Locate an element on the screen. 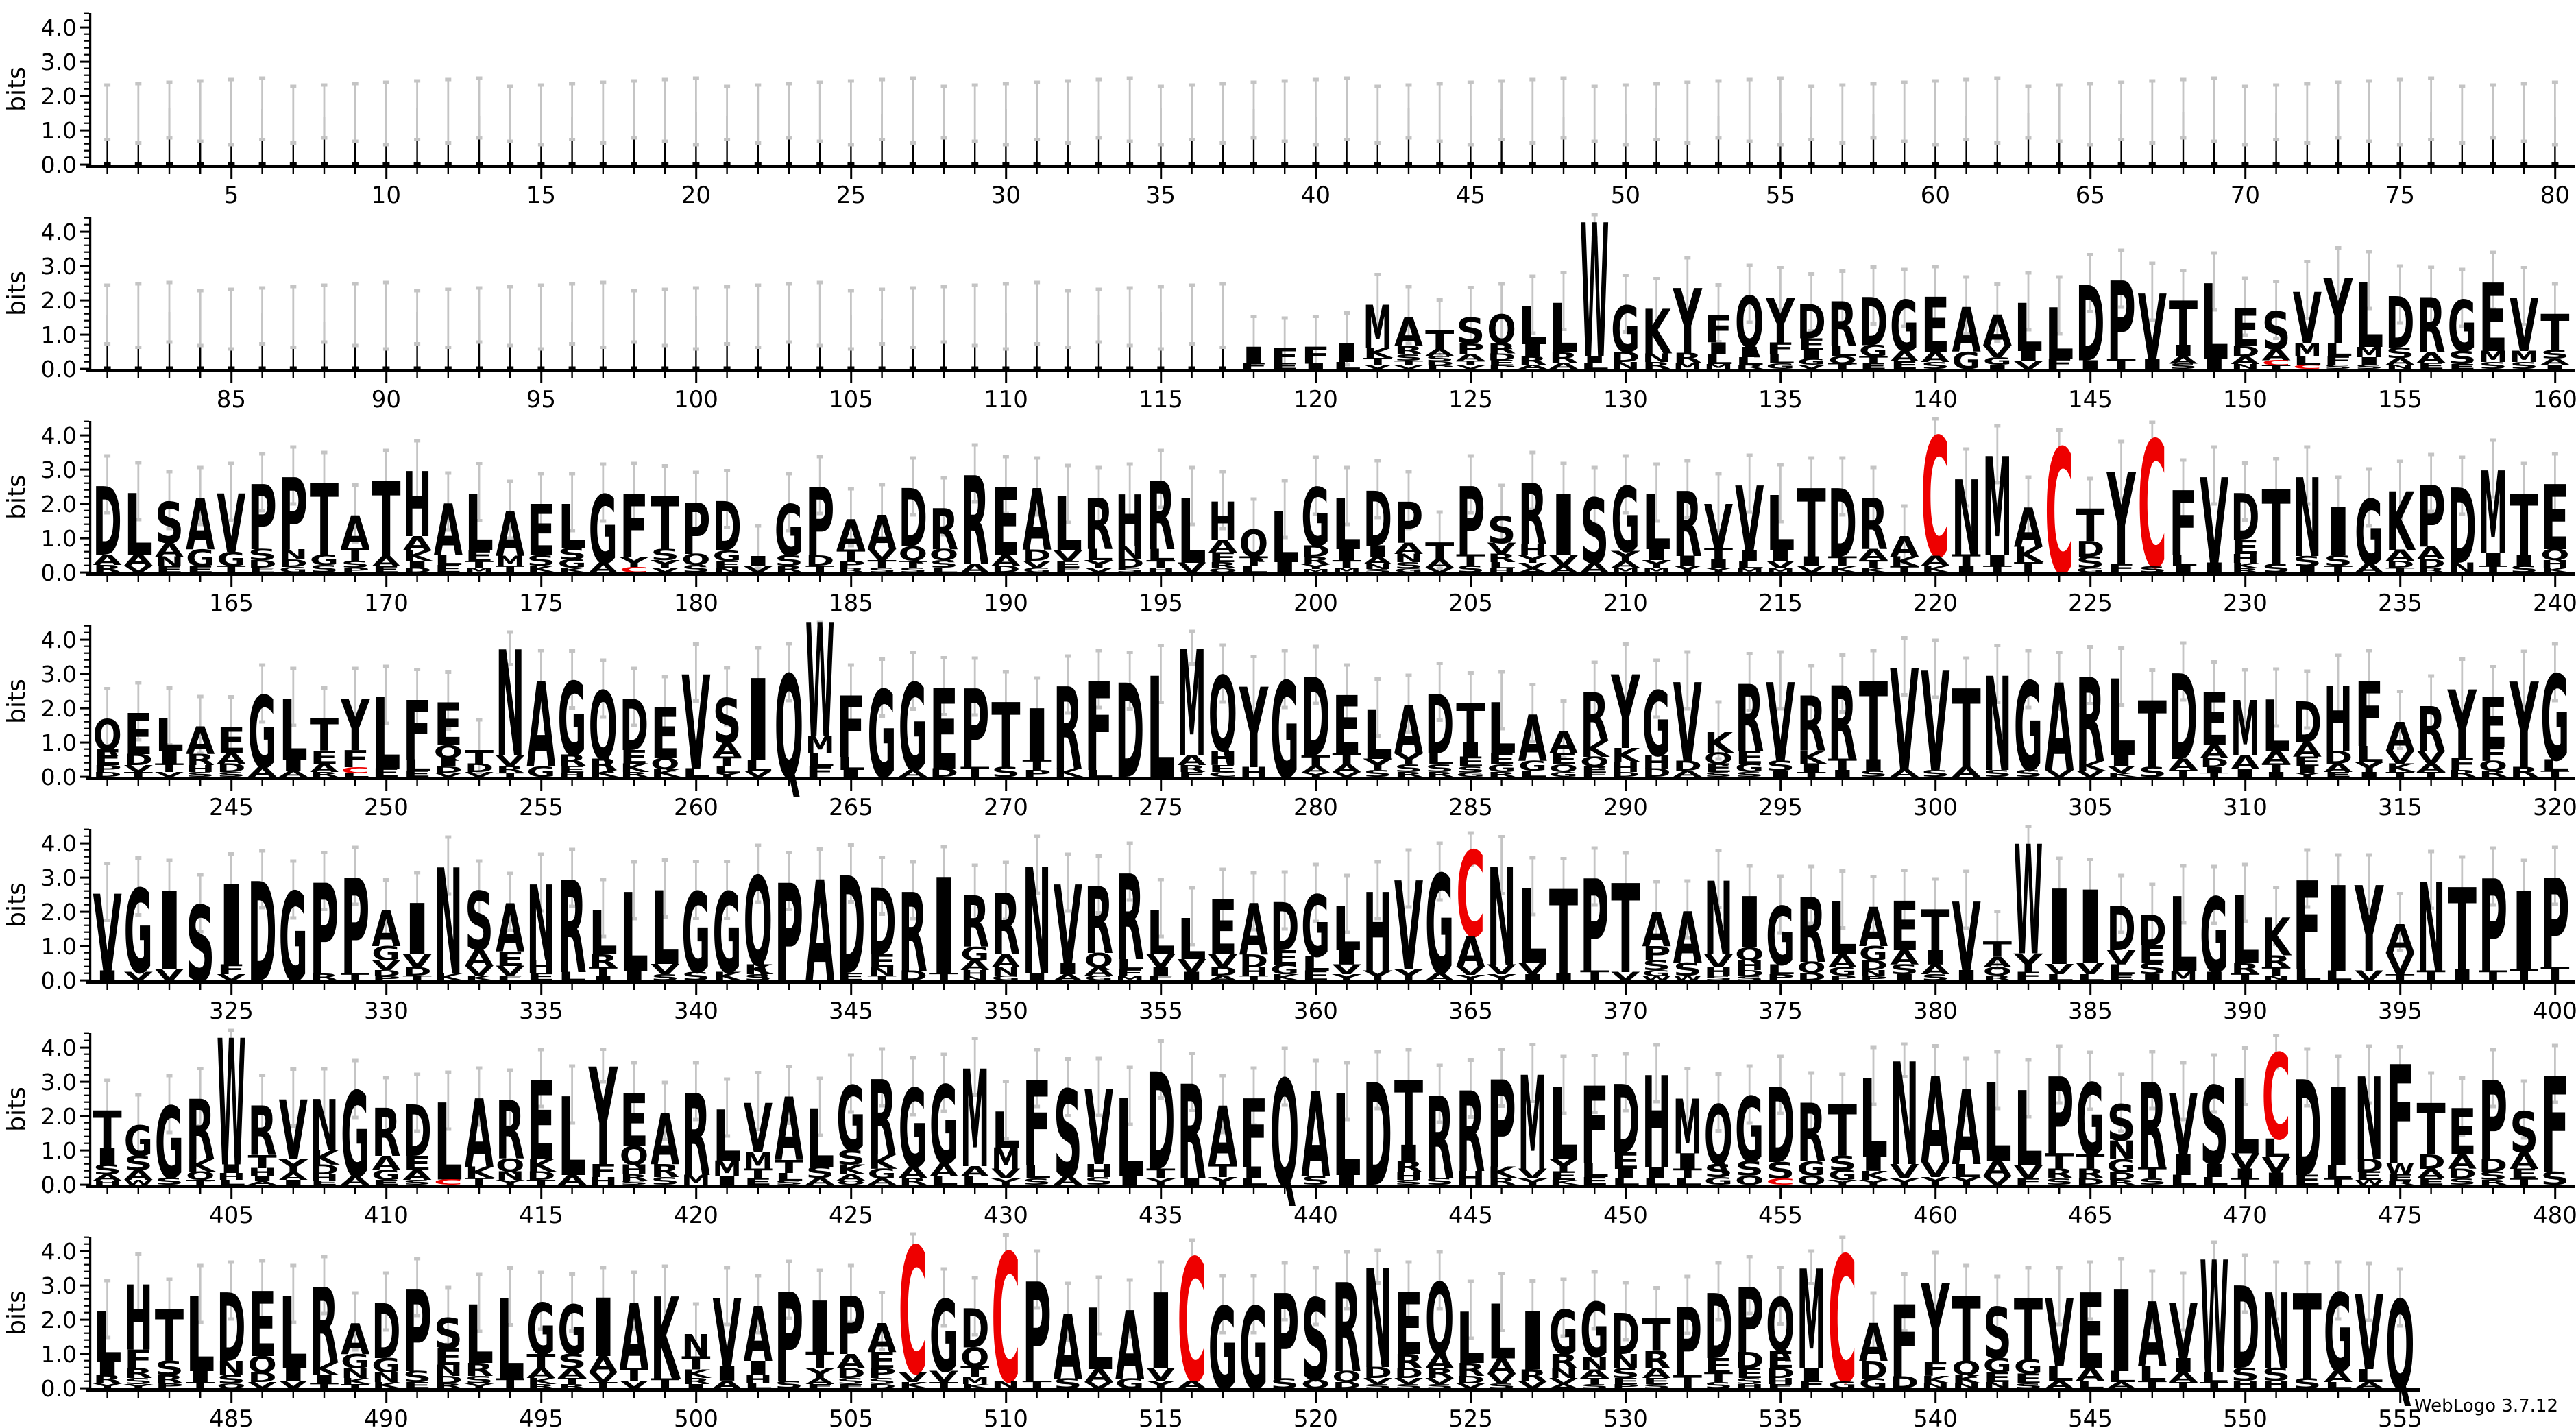 Image resolution: width=2576 pixels, height=1428 pixels. svg-text: P is located at coordinates (417, 1333).